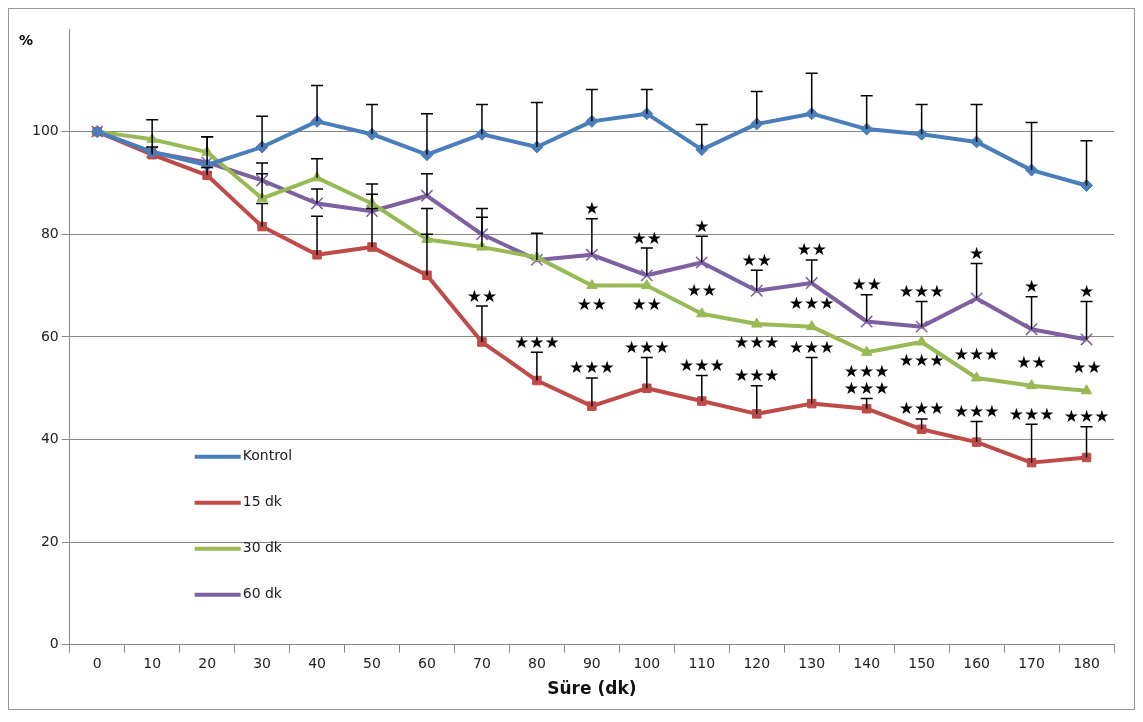 This screenshot has width=1143, height=722. I want to click on x-tick-label: 170, so click(1031, 662).